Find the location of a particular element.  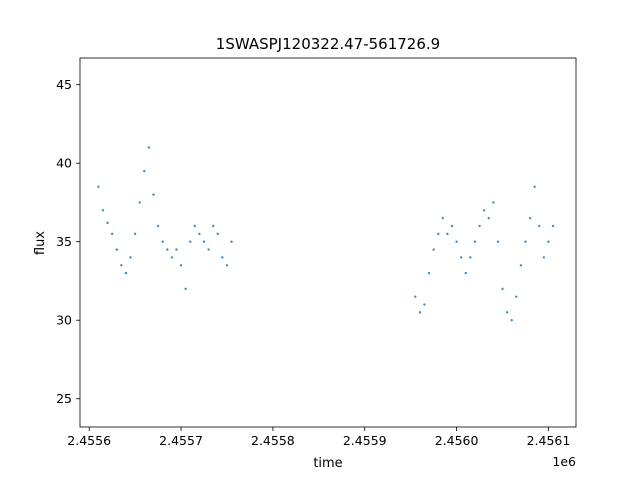

x-tick-label: 2.4556 is located at coordinates (89, 440).